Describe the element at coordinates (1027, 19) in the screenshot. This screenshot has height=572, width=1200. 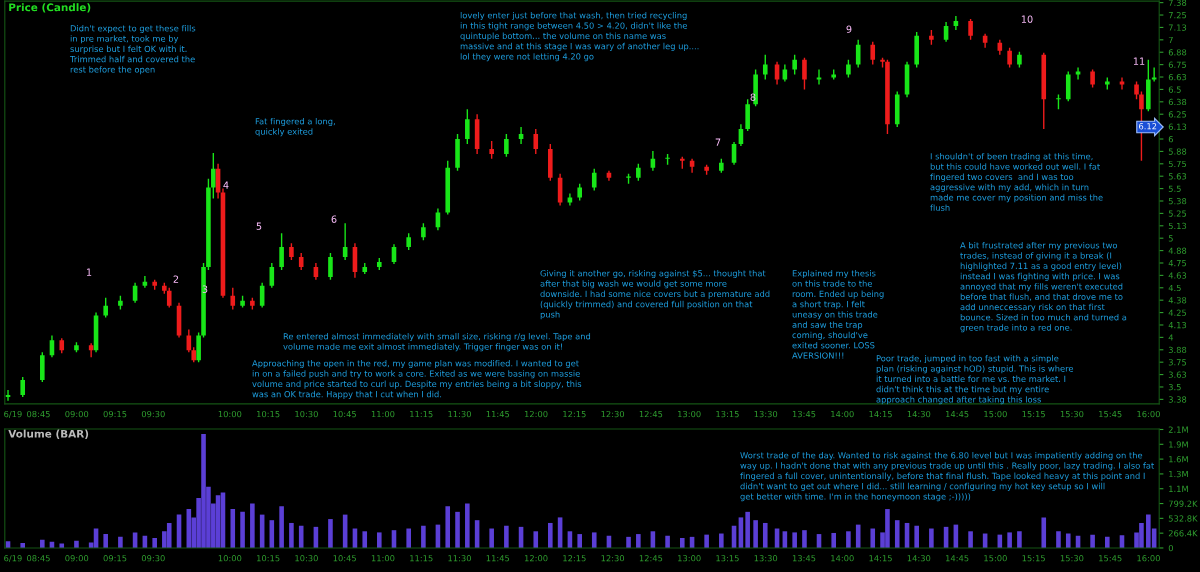
I see `annotation: 10` at that location.